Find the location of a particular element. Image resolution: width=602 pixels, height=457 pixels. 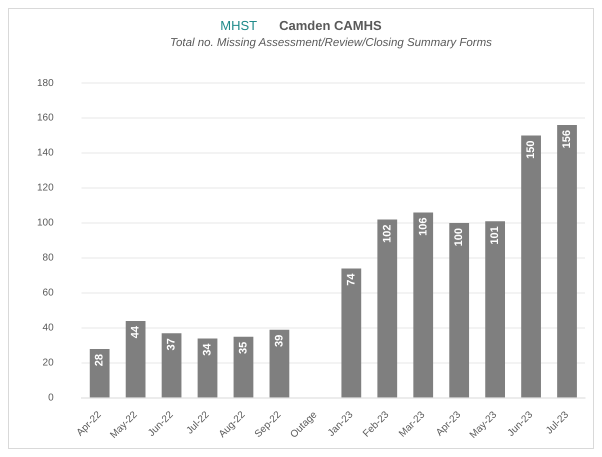

data-label: 102 is located at coordinates (387, 233).